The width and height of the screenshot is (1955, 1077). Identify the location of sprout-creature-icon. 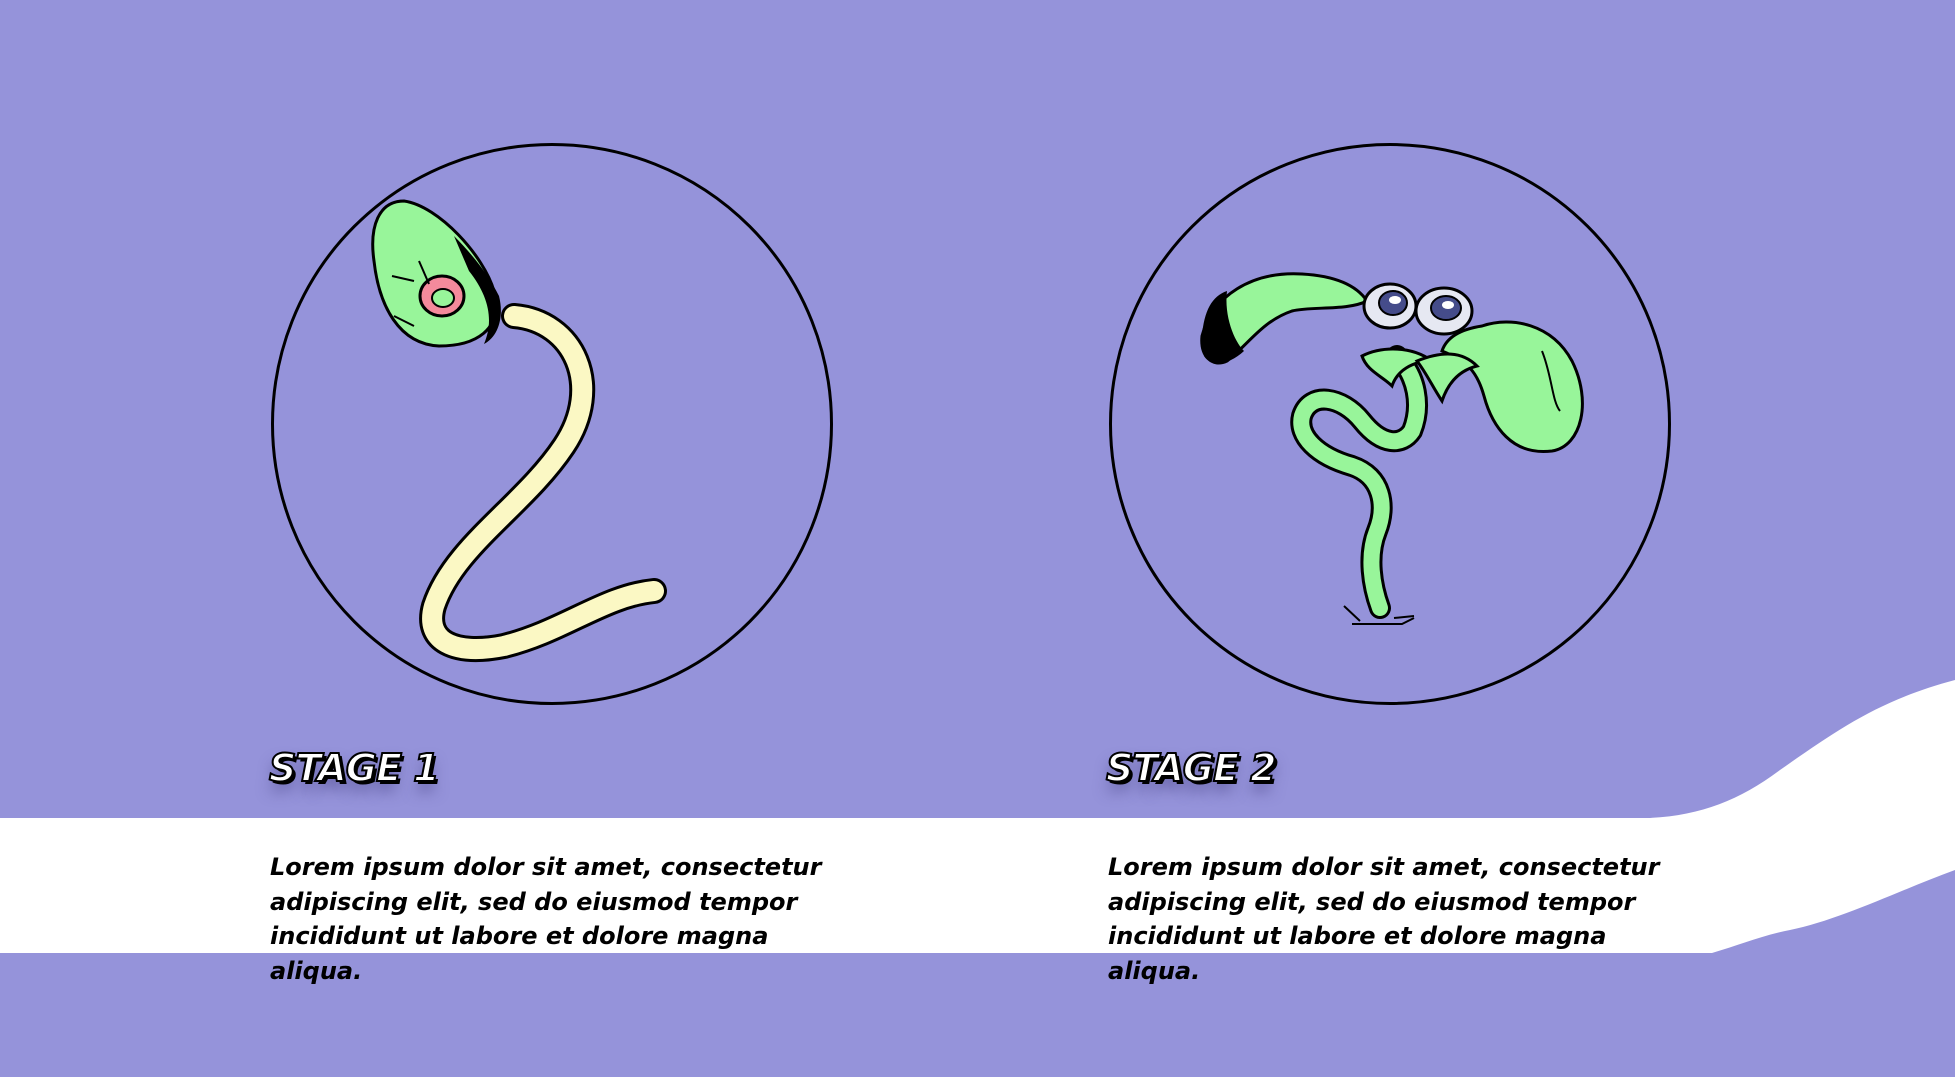
(1392, 448).